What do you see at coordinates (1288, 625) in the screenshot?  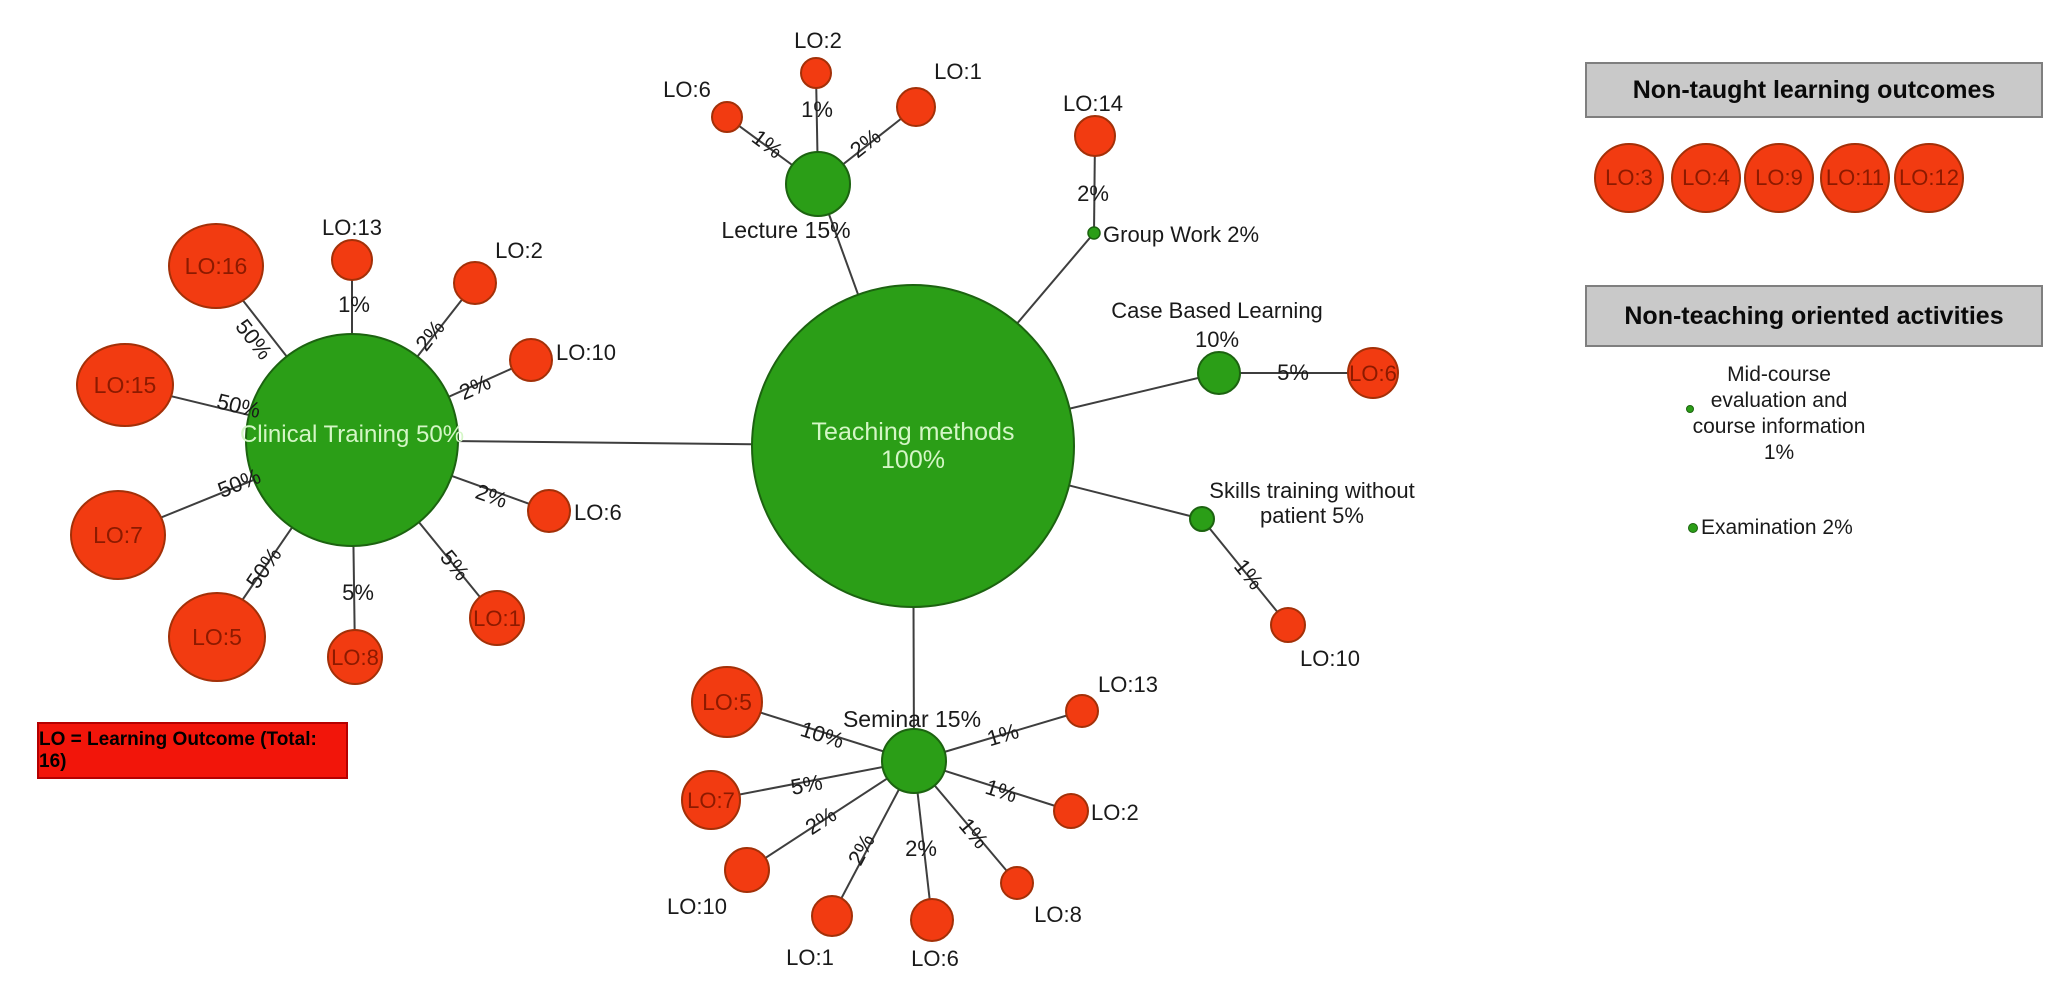 I see `node-skl-lo10` at bounding box center [1288, 625].